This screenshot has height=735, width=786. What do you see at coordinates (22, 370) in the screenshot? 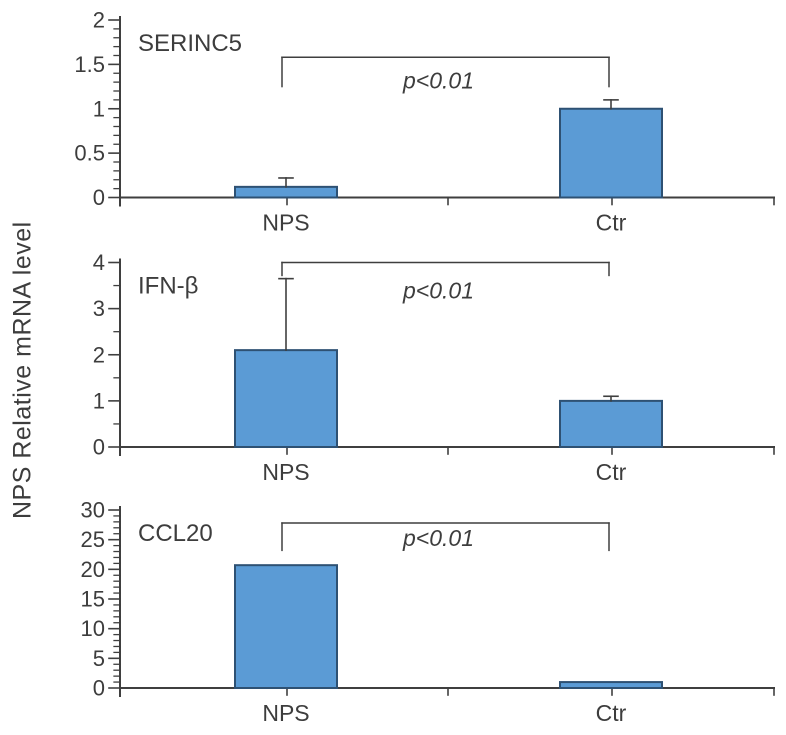
I see `y-axis-label: NPS Relative mRNA level` at bounding box center [22, 370].